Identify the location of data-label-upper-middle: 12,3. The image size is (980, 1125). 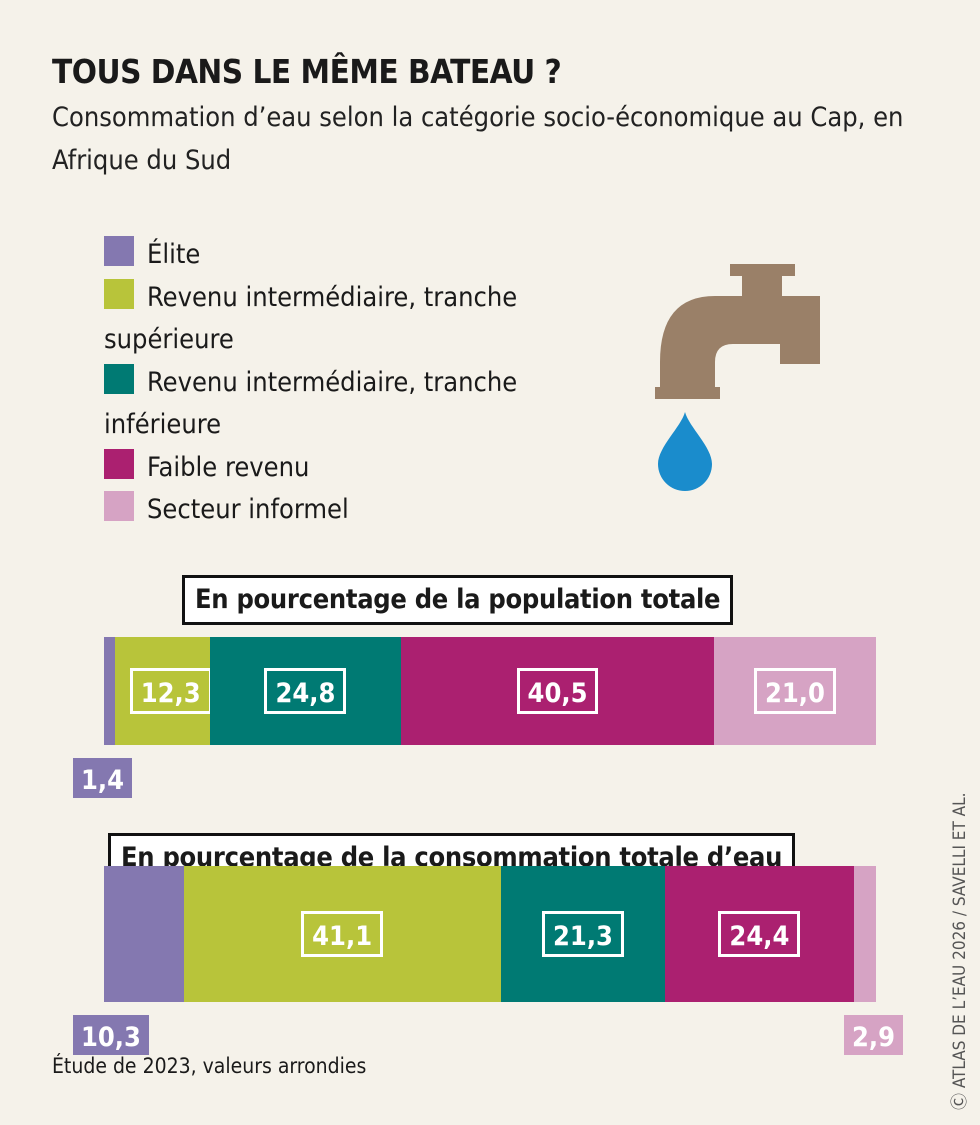
(170, 691).